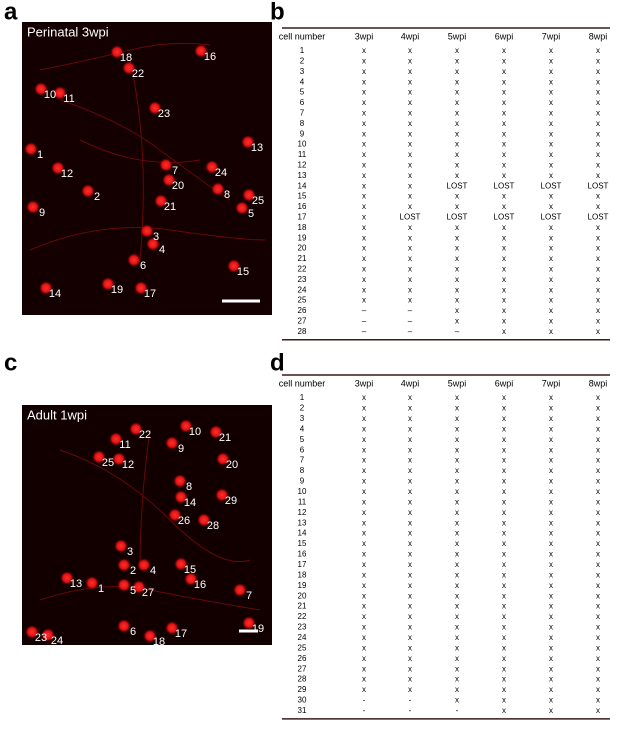 This screenshot has height=734, width=617. Describe the element at coordinates (302, 81) in the screenshot. I see `table-cell: 4` at that location.